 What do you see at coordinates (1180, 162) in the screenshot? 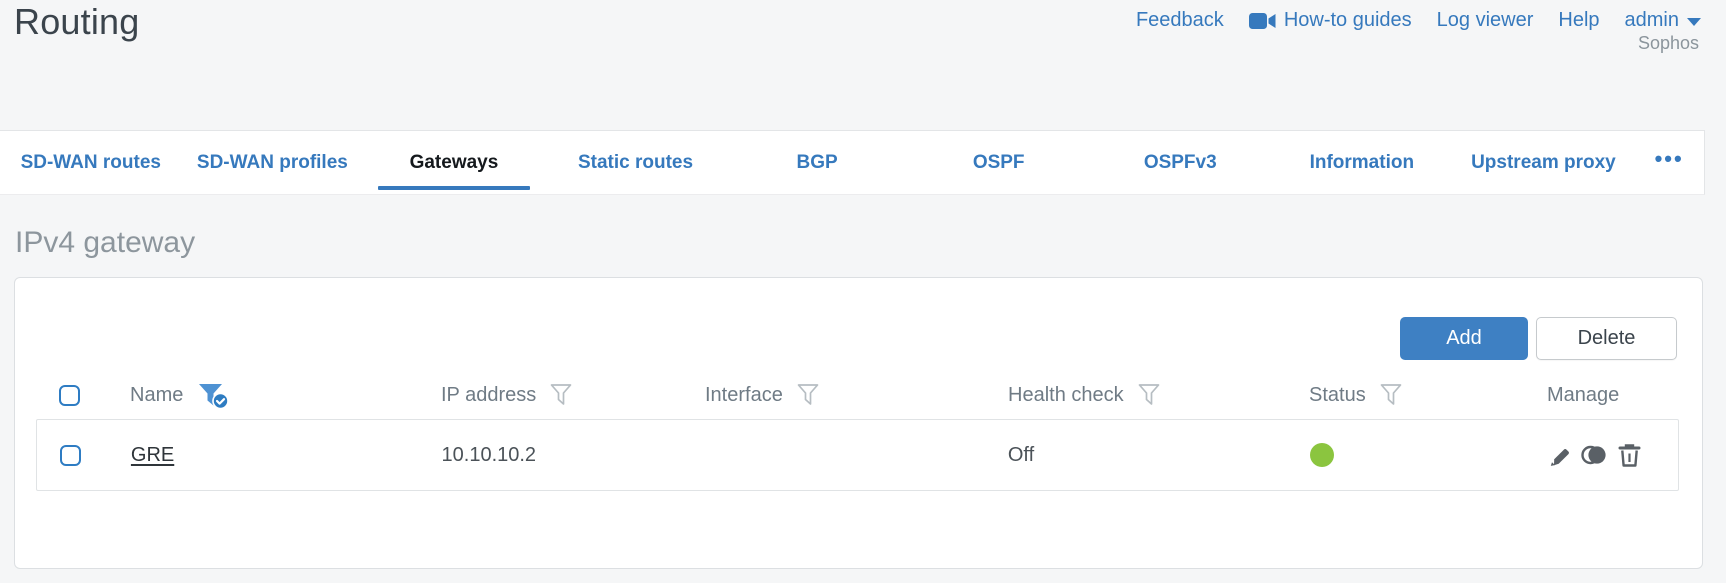
I see `tab-ospfv3: OSPFv3` at bounding box center [1180, 162].